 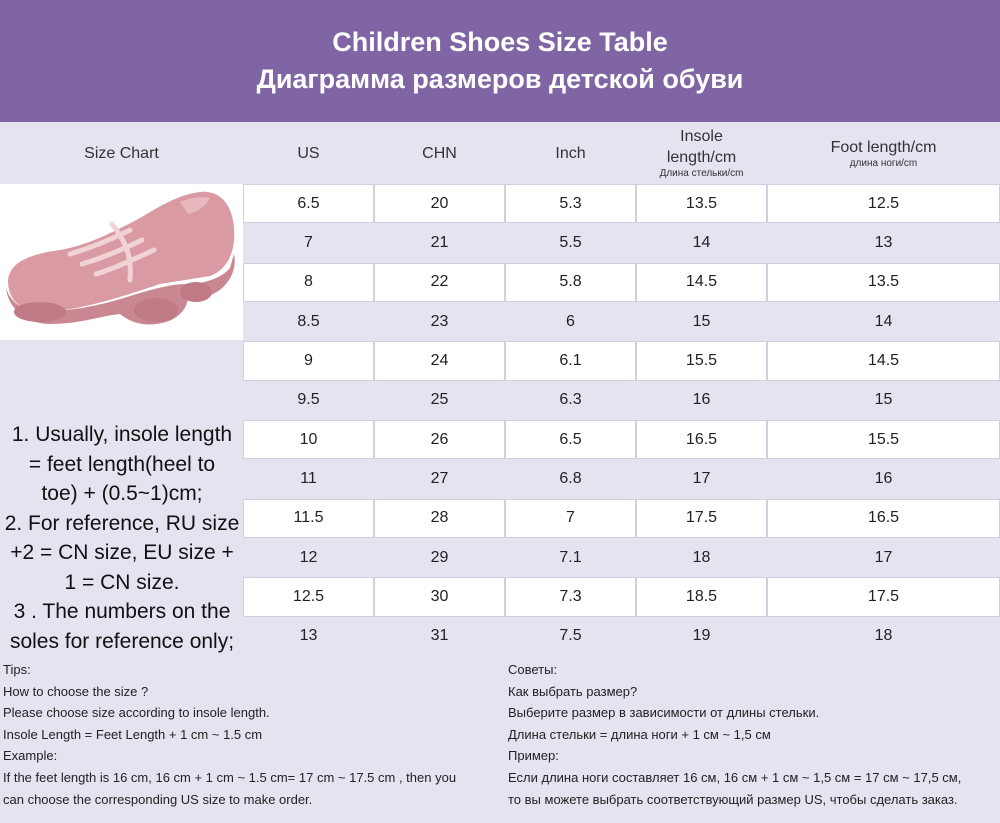 I want to click on table-cell: 24, so click(x=439, y=361).